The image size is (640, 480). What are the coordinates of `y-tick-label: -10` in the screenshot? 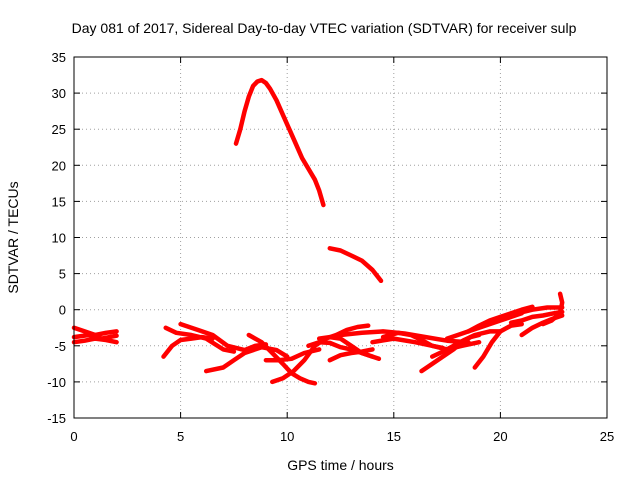 It's located at (56, 382).